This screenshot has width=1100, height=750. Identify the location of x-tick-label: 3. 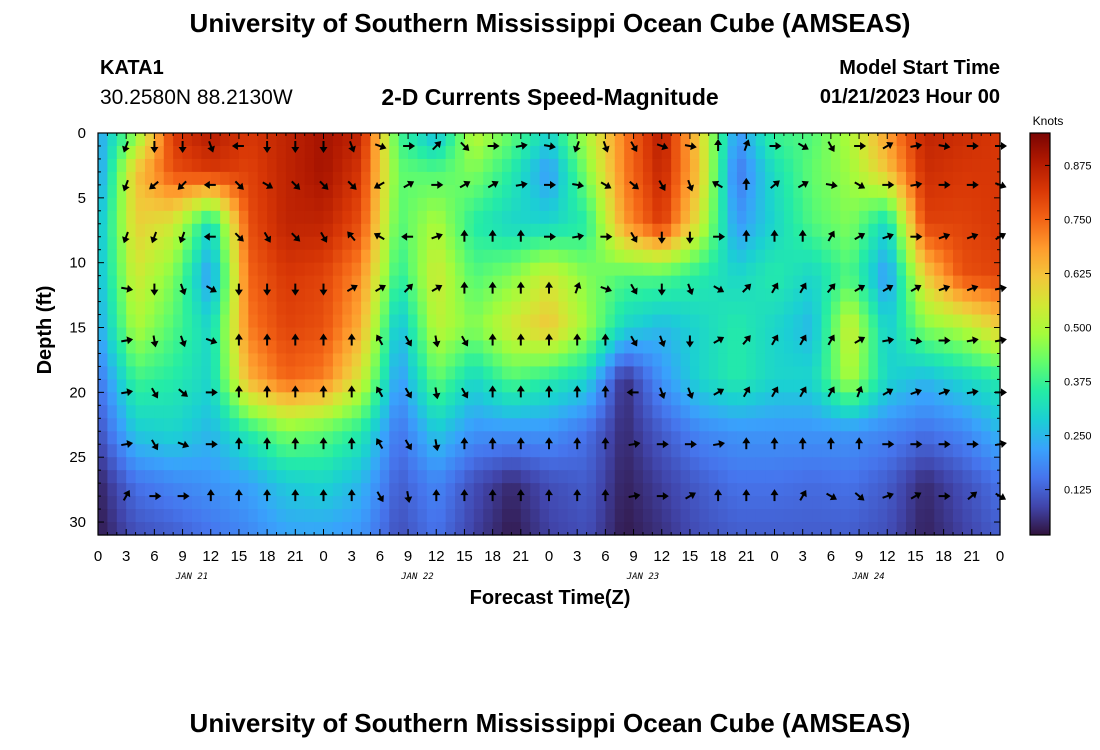
(126, 556).